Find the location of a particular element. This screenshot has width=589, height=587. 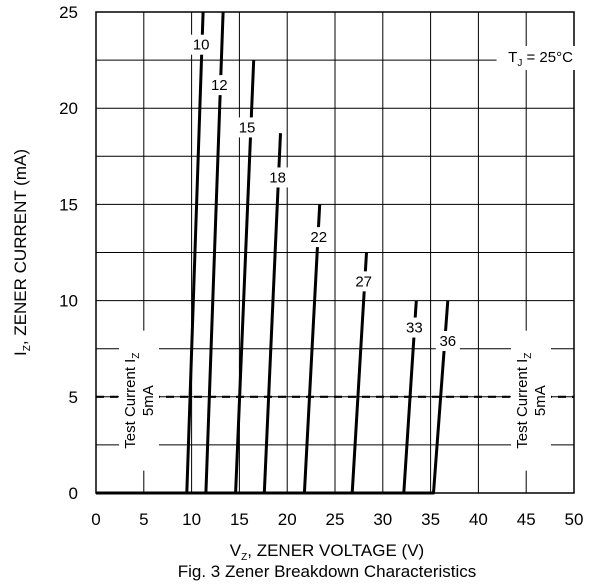

curve-label-36: 36 is located at coordinates (447, 341).